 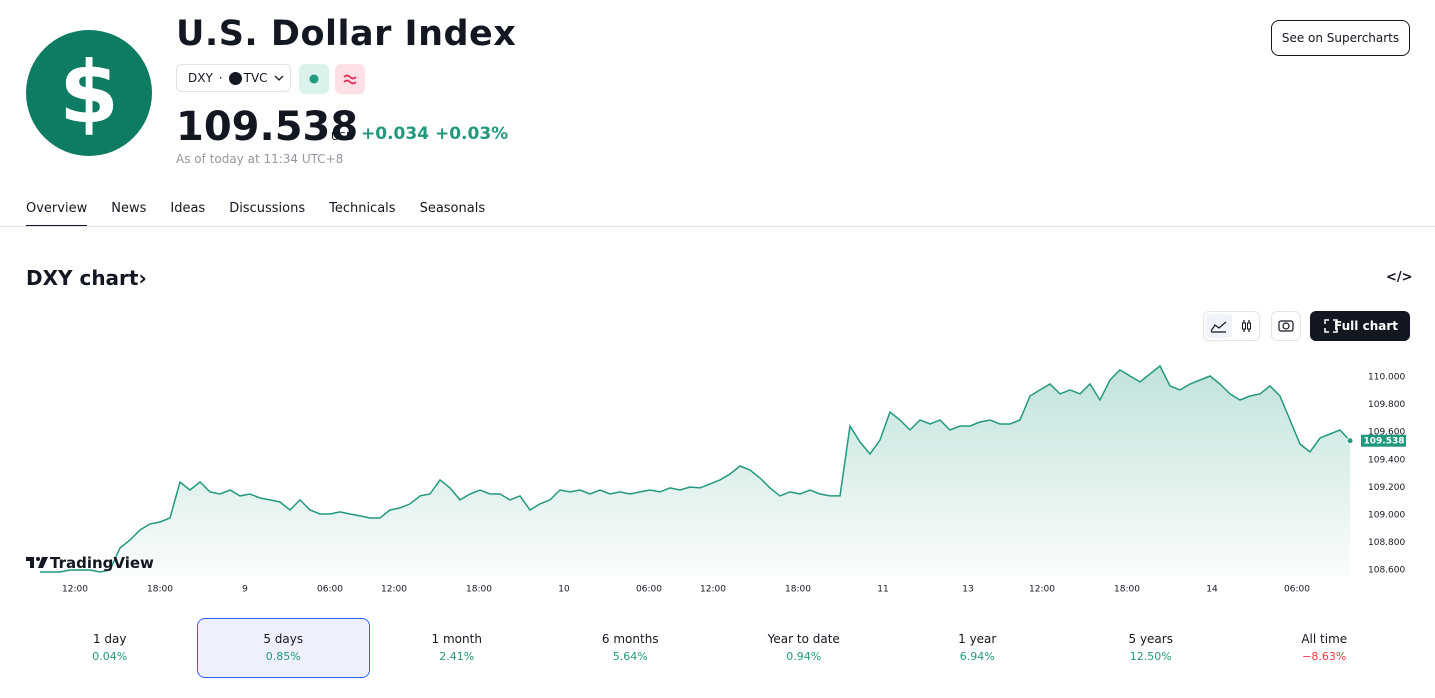 I want to click on exchange: TVC, so click(x=255, y=78).